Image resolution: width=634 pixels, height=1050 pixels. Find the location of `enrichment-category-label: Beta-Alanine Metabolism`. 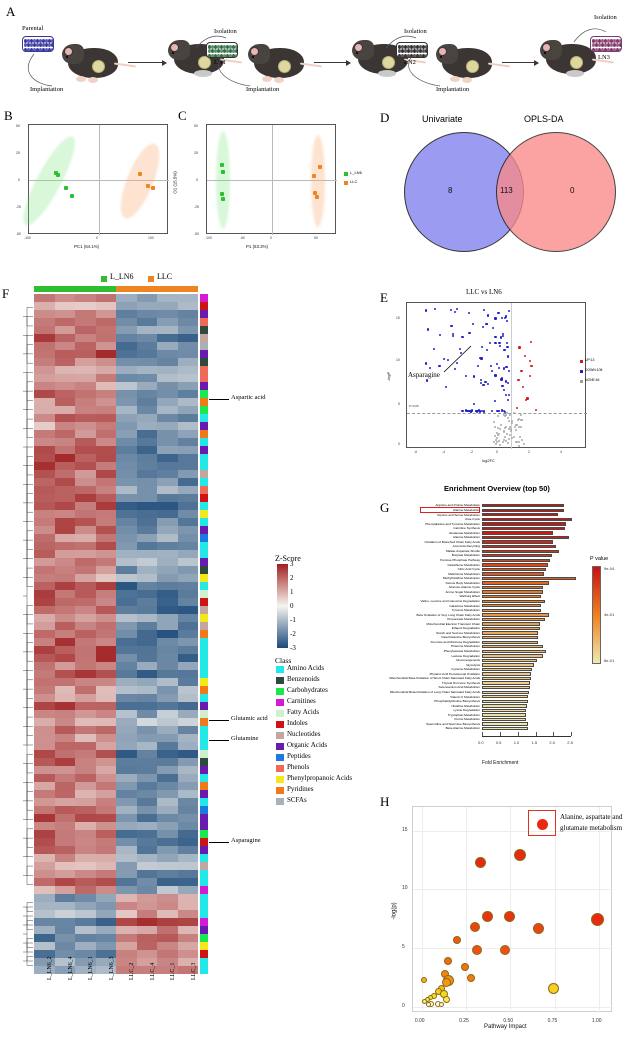

enrichment-category-label: Beta-Alanine Metabolism is located at coordinates (462, 728).